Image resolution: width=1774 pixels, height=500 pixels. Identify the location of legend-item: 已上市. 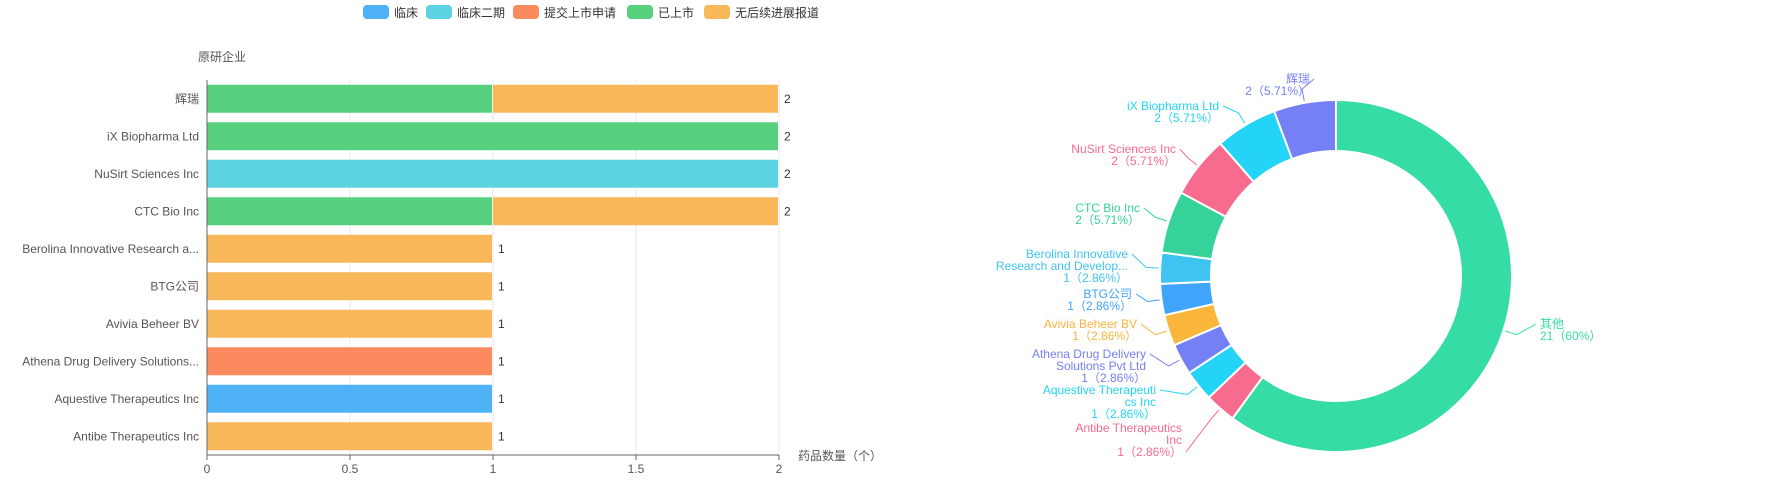
(661, 12).